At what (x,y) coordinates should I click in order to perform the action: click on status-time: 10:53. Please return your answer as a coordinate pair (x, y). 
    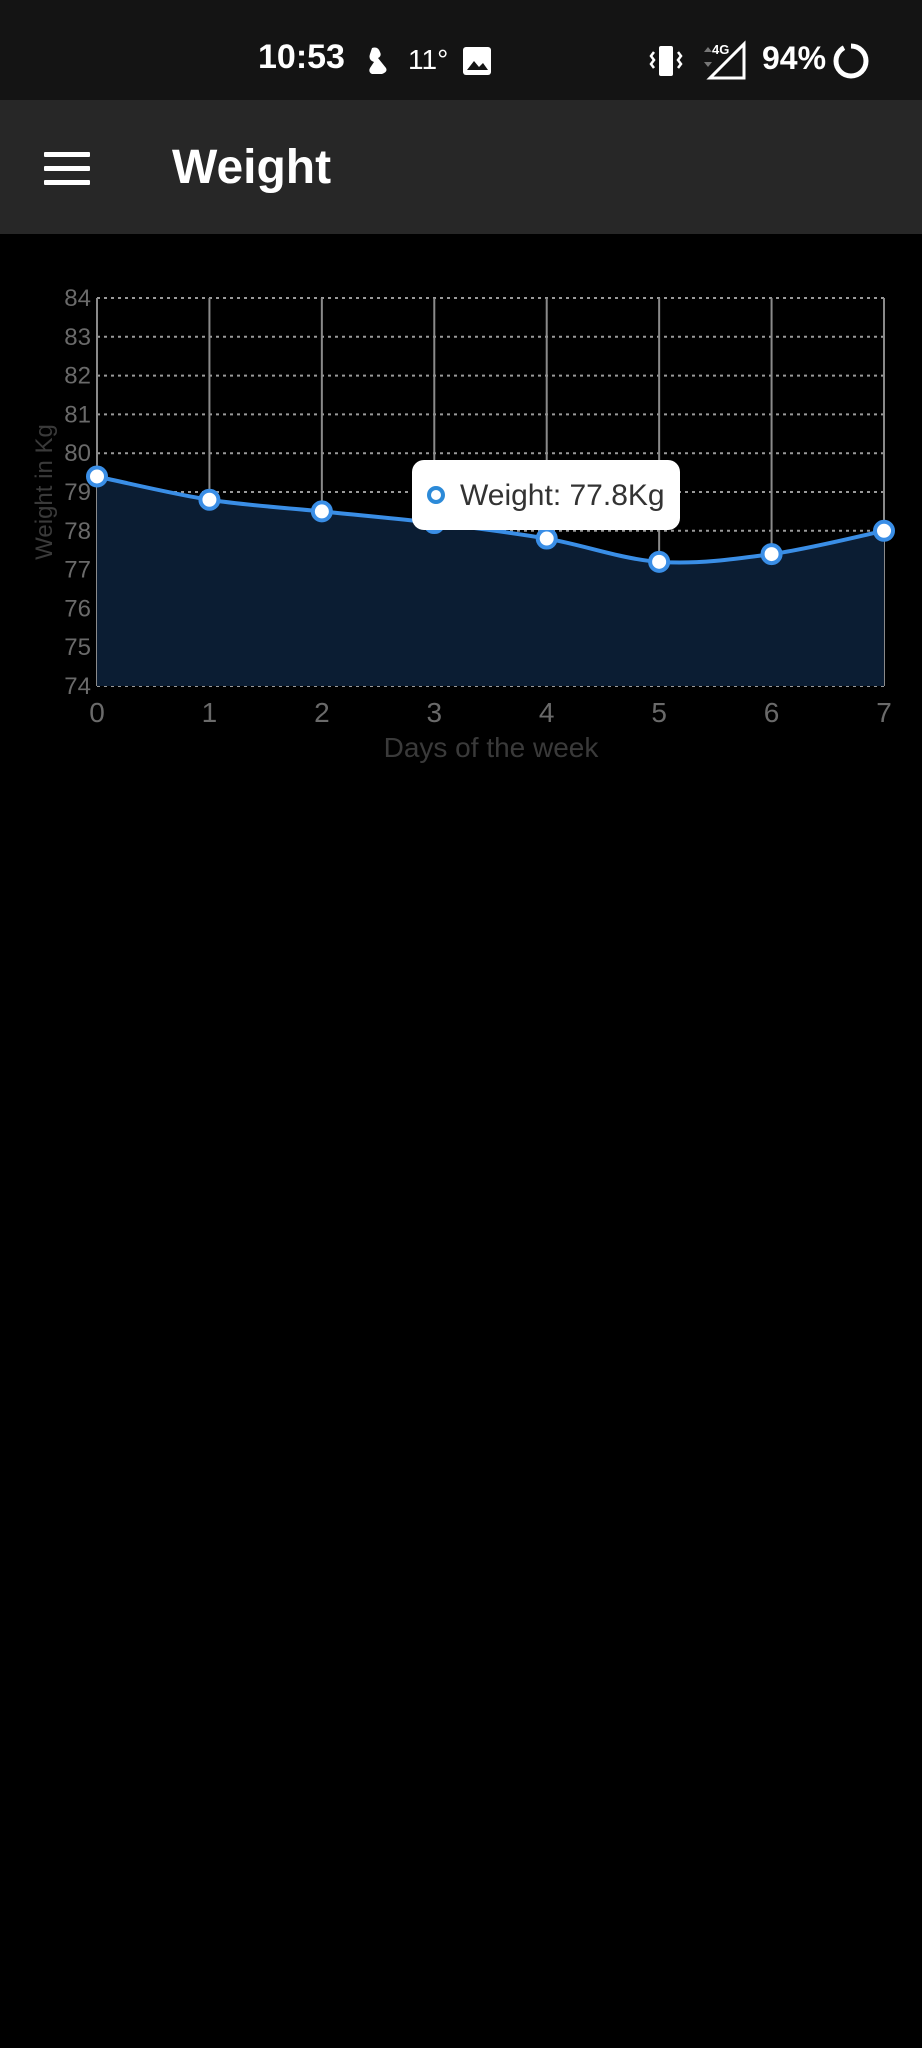
    Looking at the image, I should click on (301, 57).